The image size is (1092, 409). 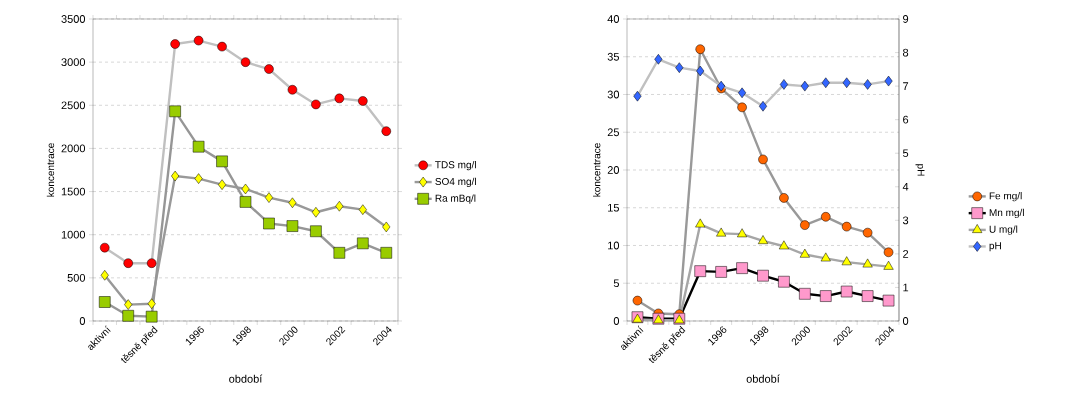 I want to click on y2-tick-label: 5, so click(x=905, y=153).